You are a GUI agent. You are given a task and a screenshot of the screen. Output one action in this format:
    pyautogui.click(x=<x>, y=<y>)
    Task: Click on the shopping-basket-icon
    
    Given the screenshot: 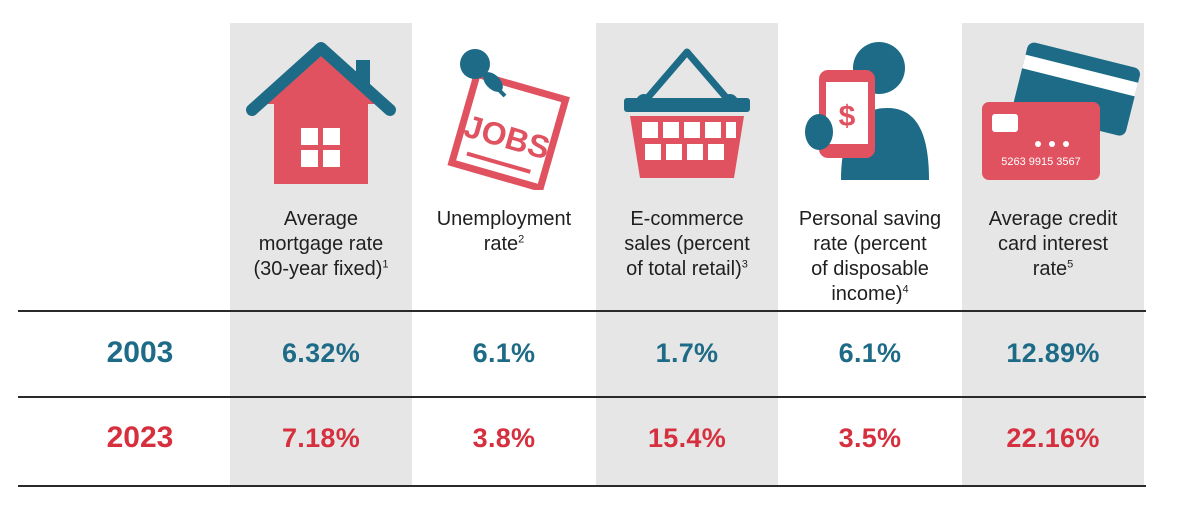 What is the action you would take?
    pyautogui.click(x=687, y=113)
    